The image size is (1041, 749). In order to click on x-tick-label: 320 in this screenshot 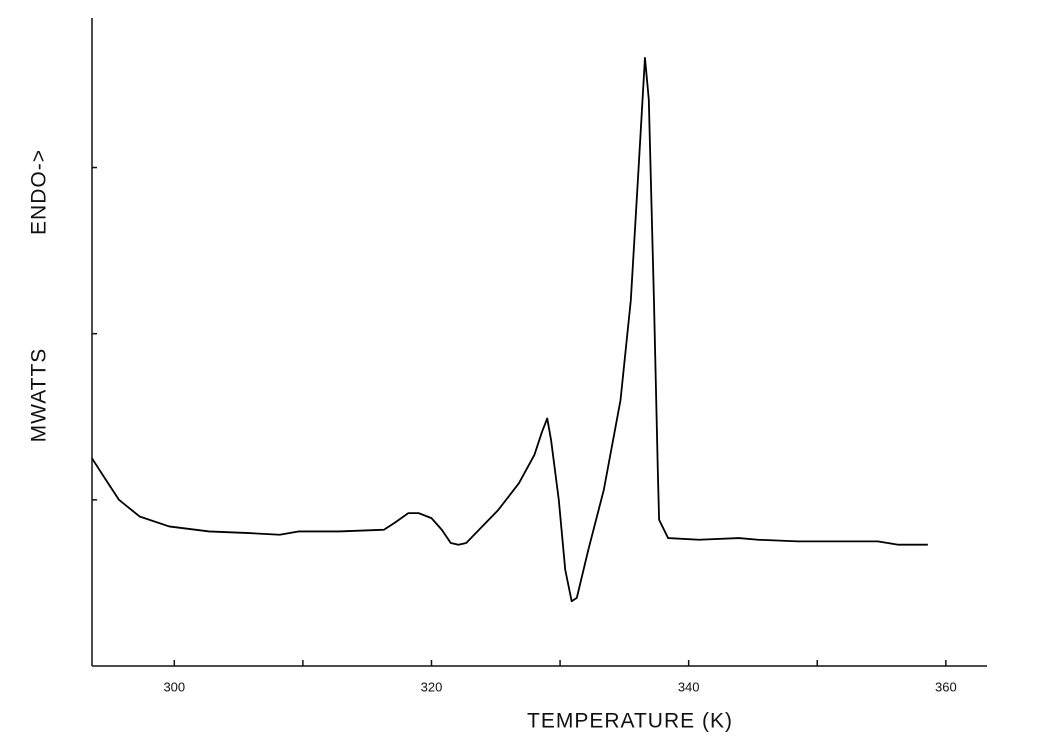, I will do `click(432, 686)`.